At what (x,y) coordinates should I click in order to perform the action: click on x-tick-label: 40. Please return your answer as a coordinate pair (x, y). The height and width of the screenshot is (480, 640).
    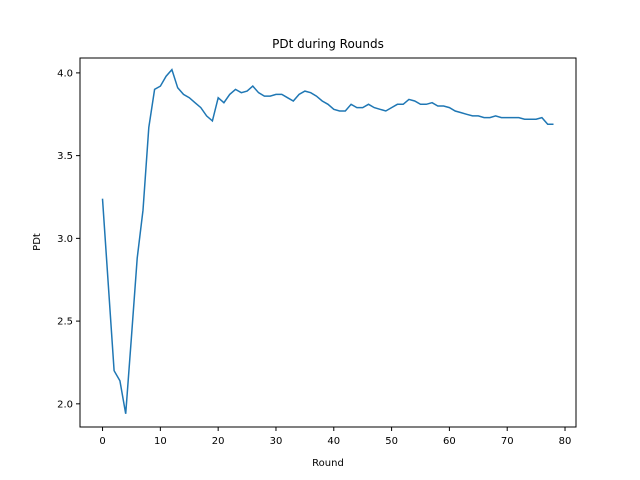
    Looking at the image, I should click on (333, 441).